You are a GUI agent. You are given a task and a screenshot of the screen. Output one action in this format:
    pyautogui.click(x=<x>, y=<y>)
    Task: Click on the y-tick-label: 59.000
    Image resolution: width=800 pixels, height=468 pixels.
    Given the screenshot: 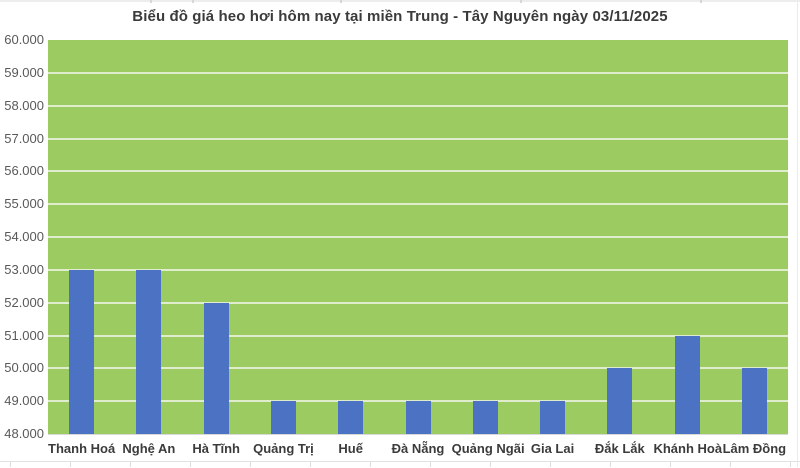 What is the action you would take?
    pyautogui.click(x=24, y=72)
    